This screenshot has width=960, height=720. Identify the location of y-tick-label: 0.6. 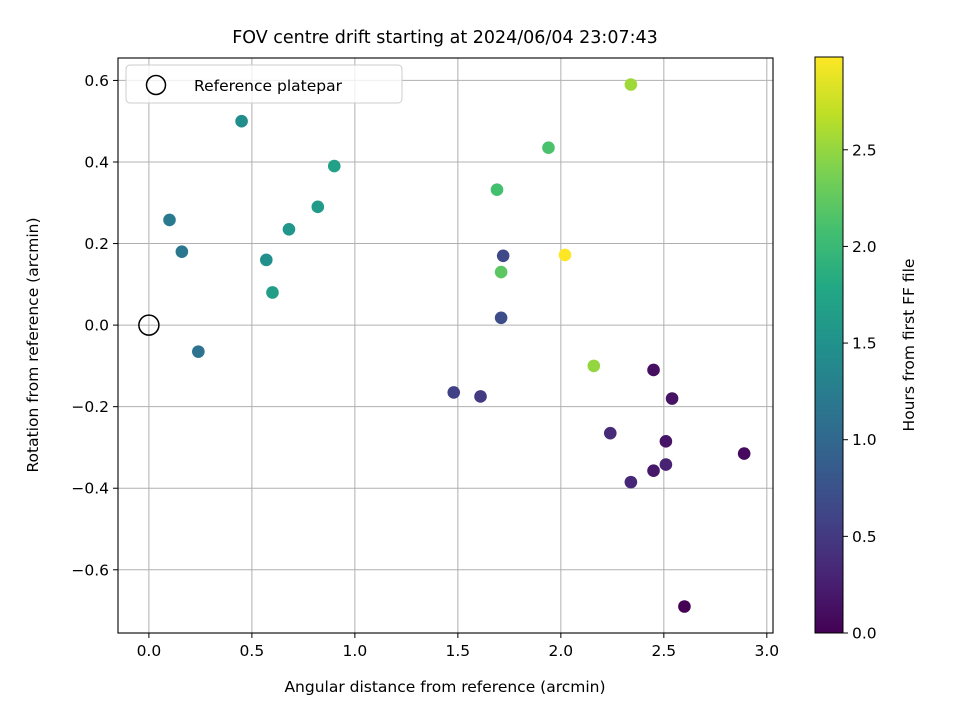
(96, 81).